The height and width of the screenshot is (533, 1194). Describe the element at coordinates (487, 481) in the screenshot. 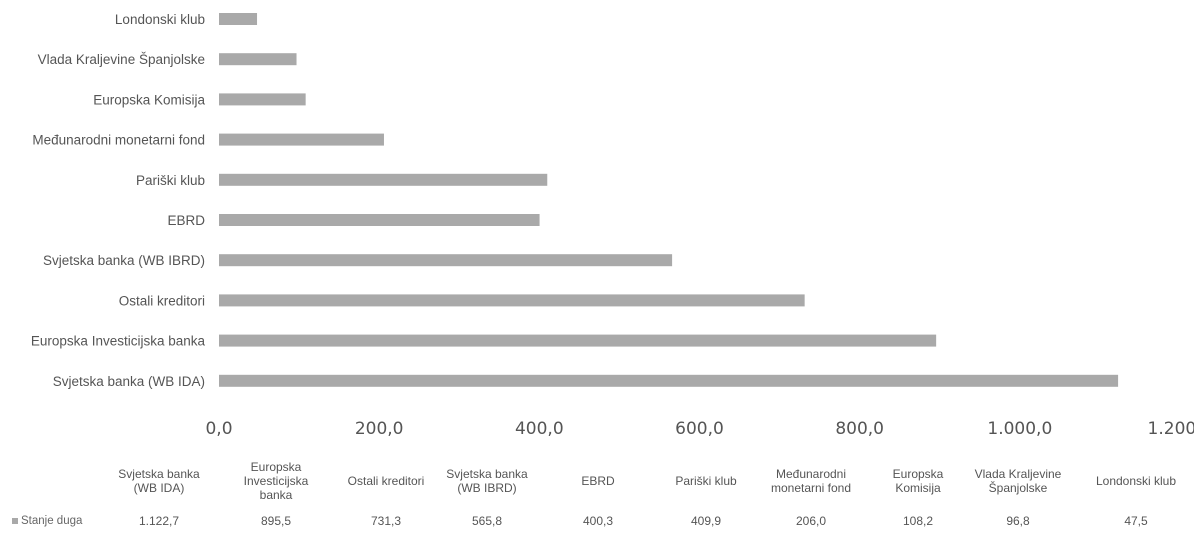

I see `table-column-header: Svjetska banka (WB IBRD)` at that location.